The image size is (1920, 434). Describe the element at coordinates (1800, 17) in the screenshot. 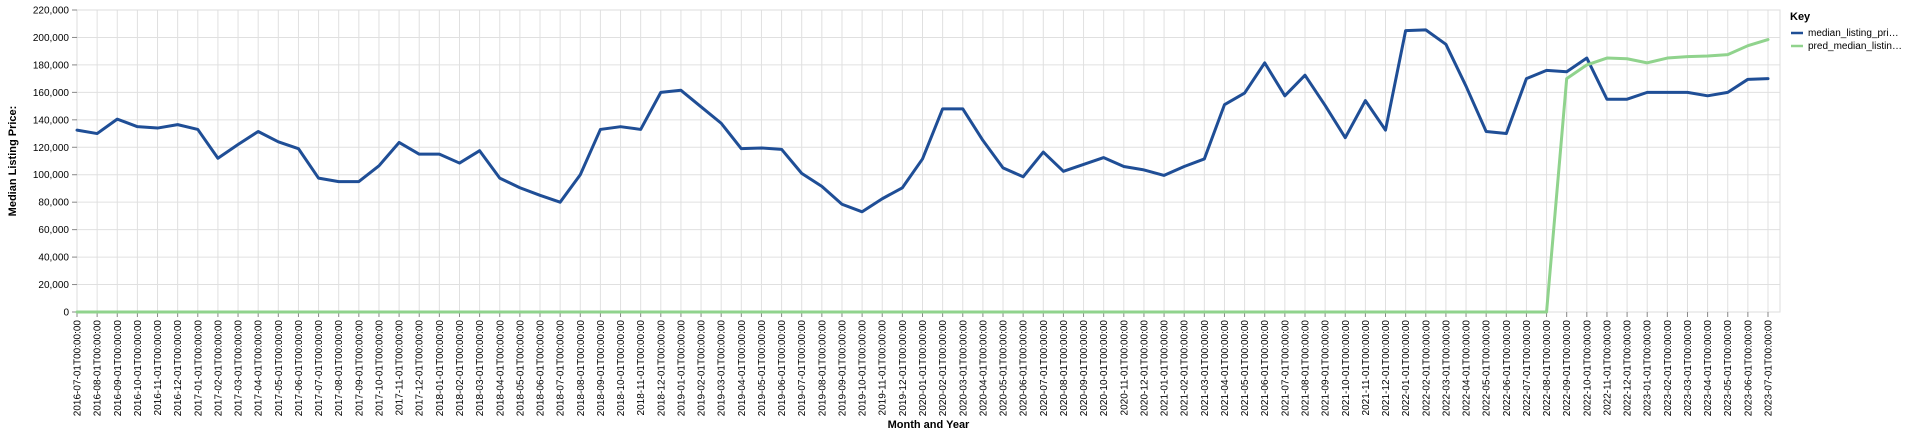

I see `legend-title: Key` at that location.